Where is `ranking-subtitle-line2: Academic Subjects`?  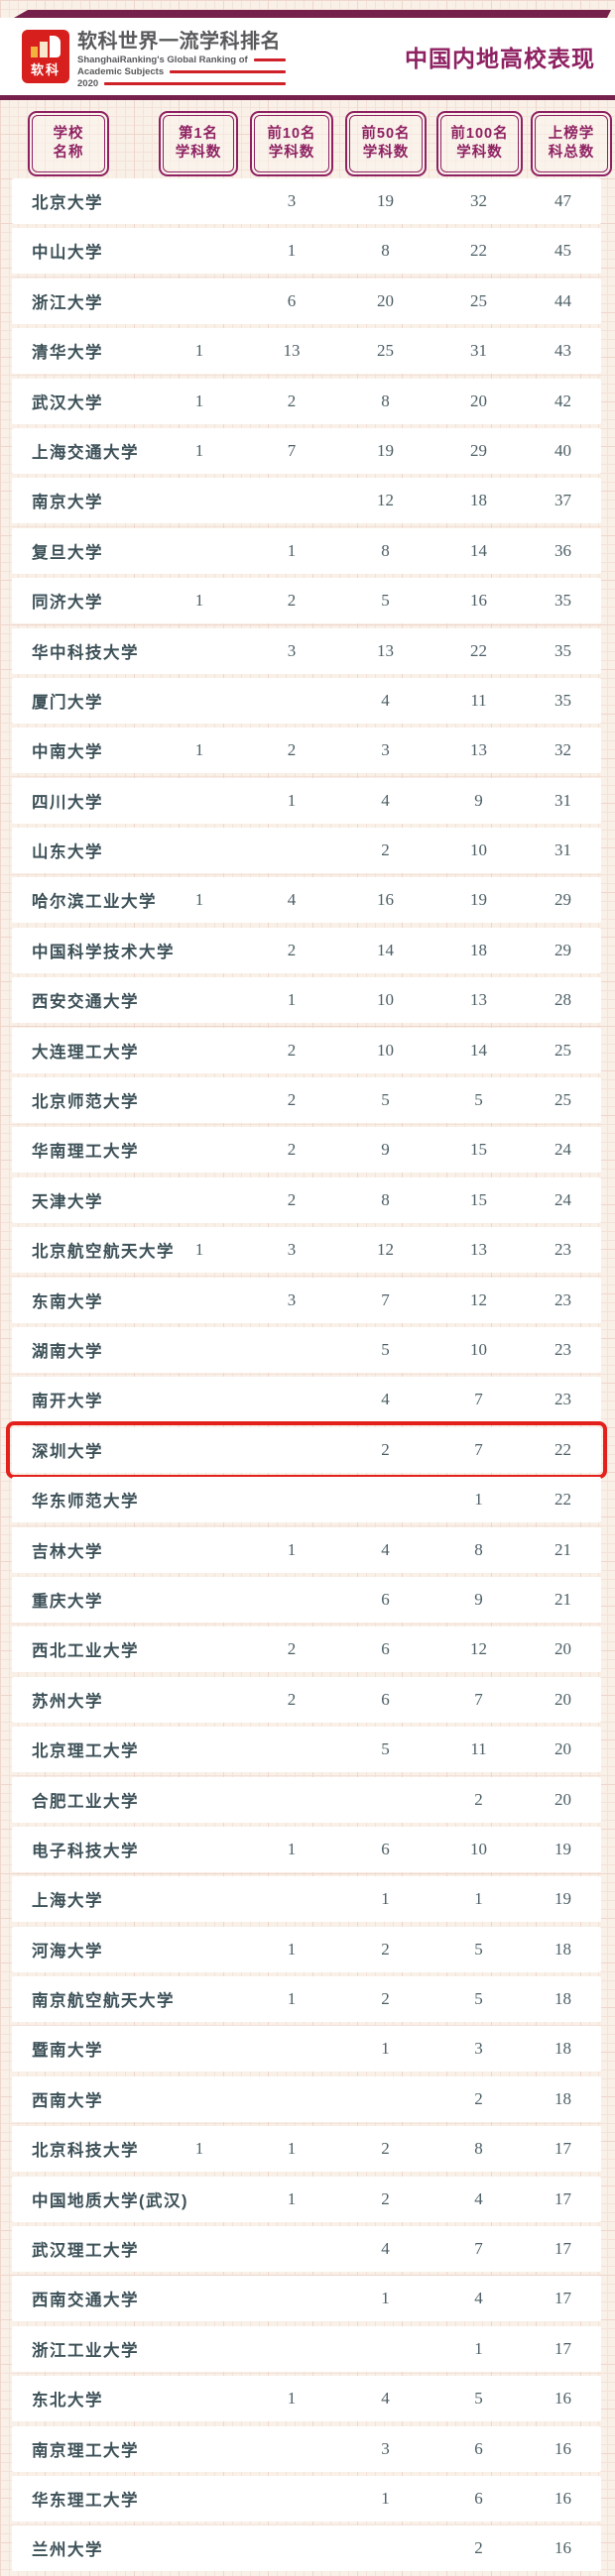 ranking-subtitle-line2: Academic Subjects is located at coordinates (181, 71).